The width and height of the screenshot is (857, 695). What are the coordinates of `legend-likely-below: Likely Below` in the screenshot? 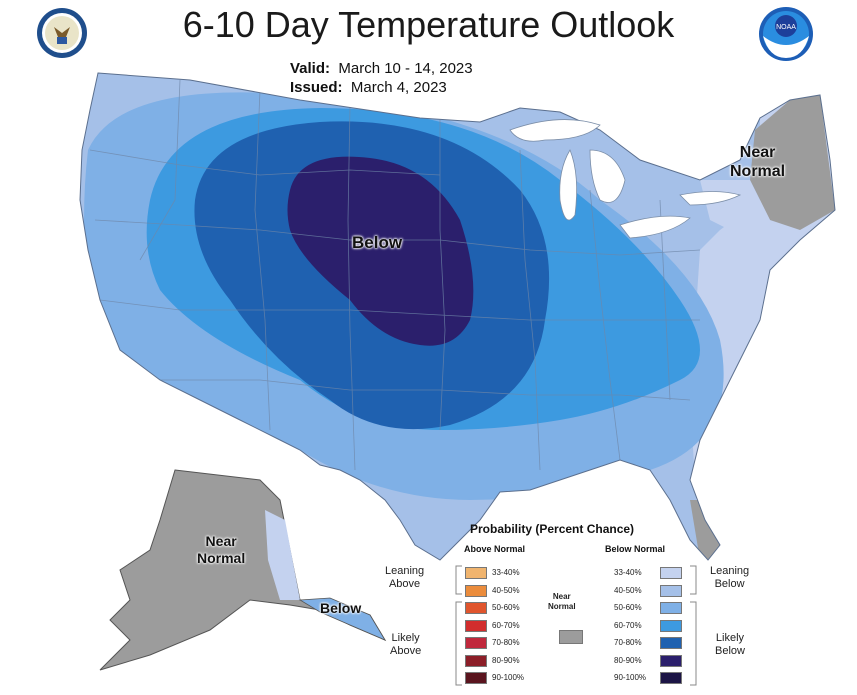 It's located at (730, 645).